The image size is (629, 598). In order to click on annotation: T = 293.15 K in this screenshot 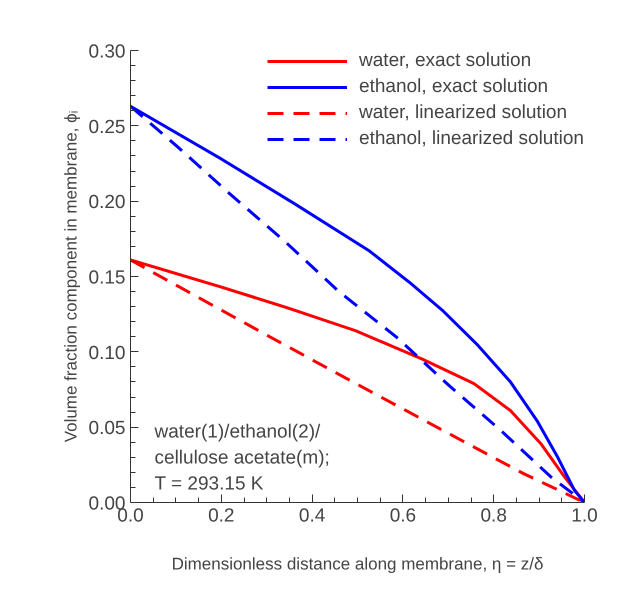, I will do `click(209, 484)`.